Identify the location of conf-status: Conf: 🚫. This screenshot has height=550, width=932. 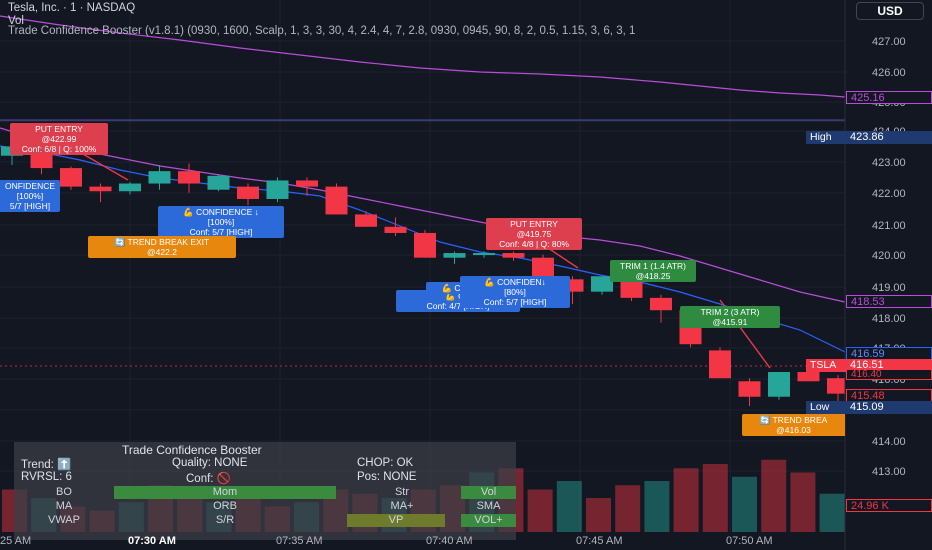
(209, 479).